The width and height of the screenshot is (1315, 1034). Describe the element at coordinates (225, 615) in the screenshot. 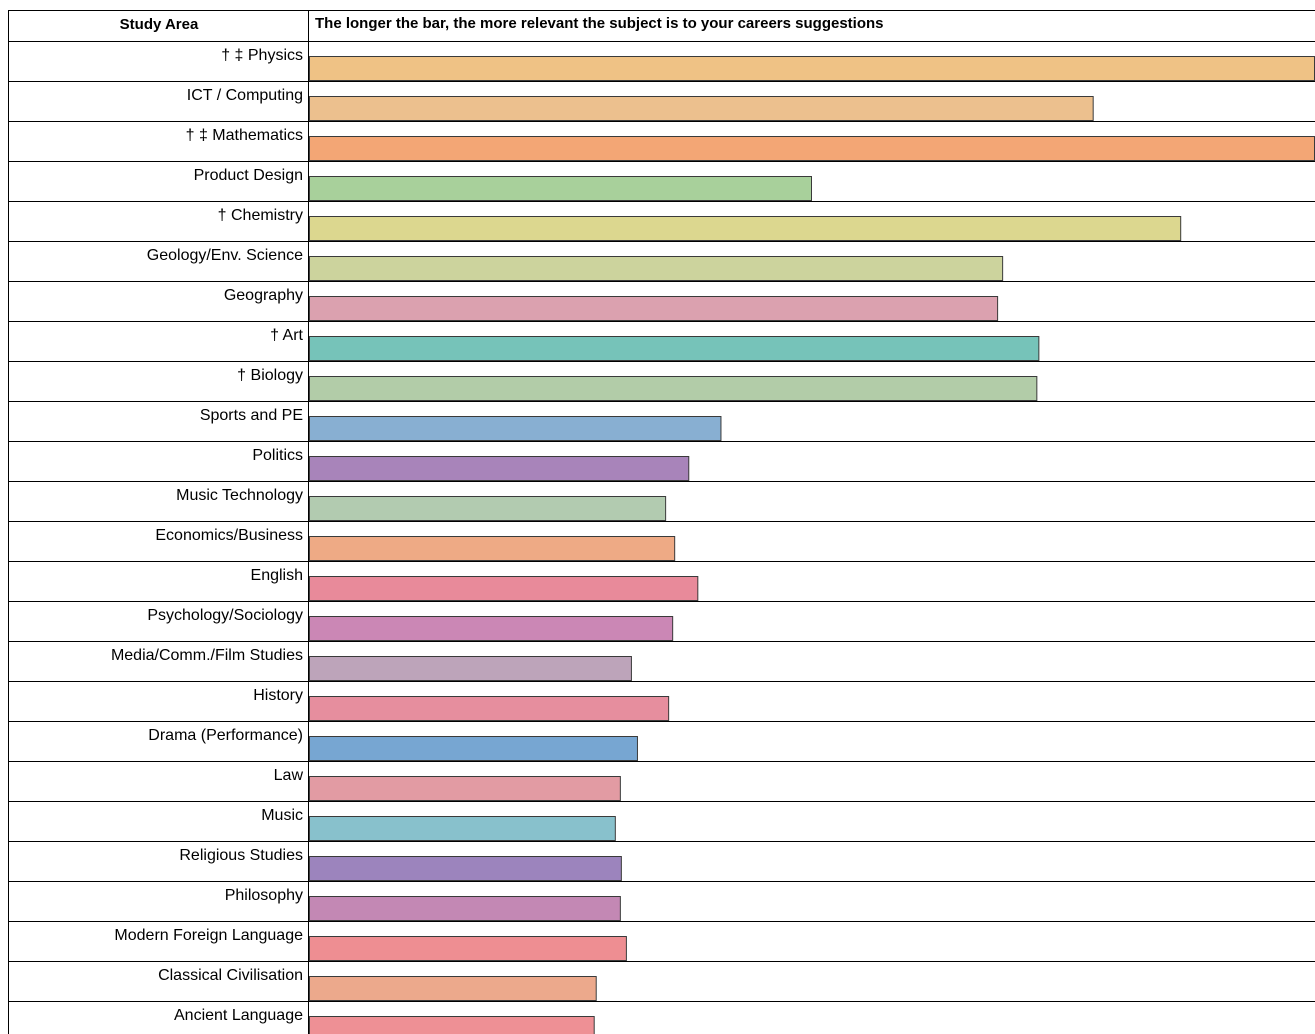

I see `category-label: Psychology/Sociology` at that location.